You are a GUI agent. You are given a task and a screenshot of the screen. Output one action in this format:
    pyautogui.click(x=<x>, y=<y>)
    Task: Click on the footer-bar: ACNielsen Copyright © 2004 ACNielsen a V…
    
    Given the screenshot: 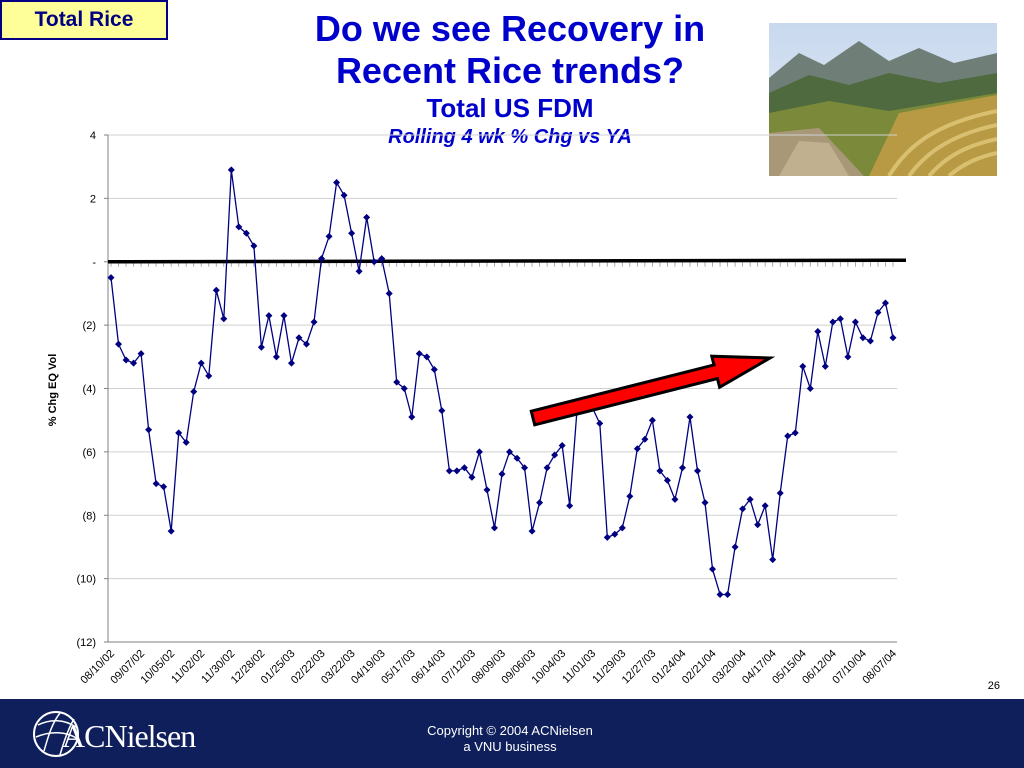 What is the action you would take?
    pyautogui.click(x=512, y=733)
    